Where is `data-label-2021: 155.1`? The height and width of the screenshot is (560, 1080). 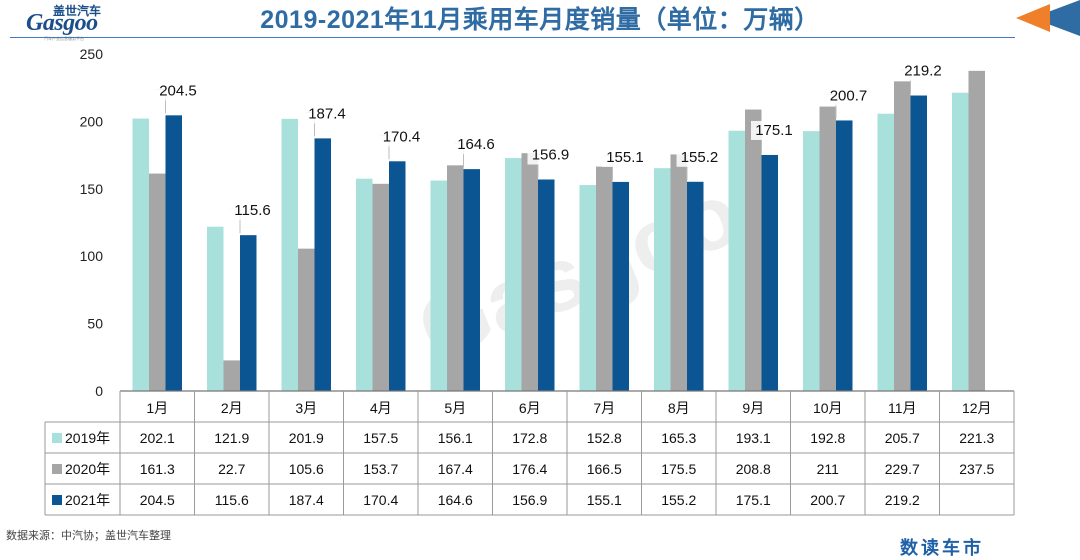 data-label-2021: 155.1 is located at coordinates (625, 157).